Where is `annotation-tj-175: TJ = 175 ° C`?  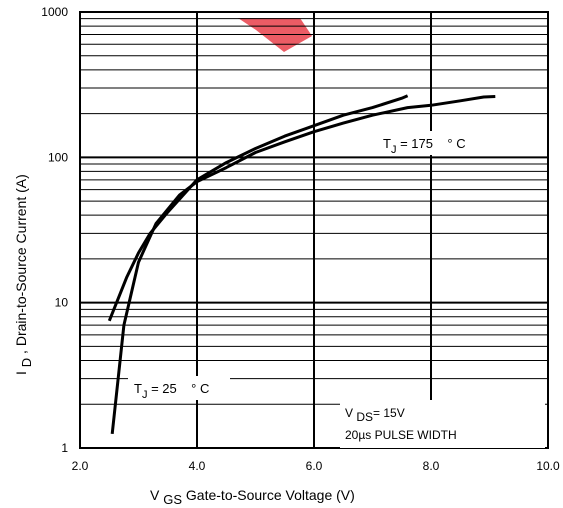
annotation-tj-175: TJ = 175 ° C is located at coordinates (429, 143).